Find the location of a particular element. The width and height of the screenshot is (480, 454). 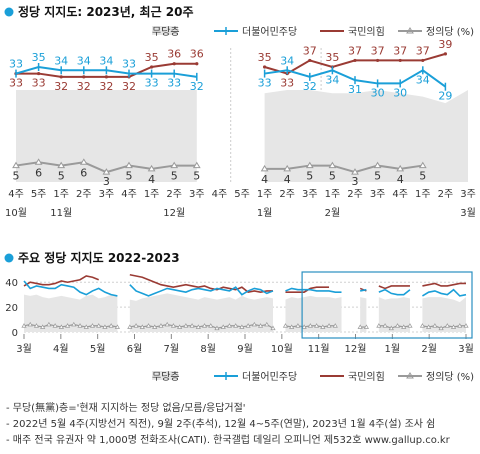

chart2-highlight-box is located at coordinates (387, 305).